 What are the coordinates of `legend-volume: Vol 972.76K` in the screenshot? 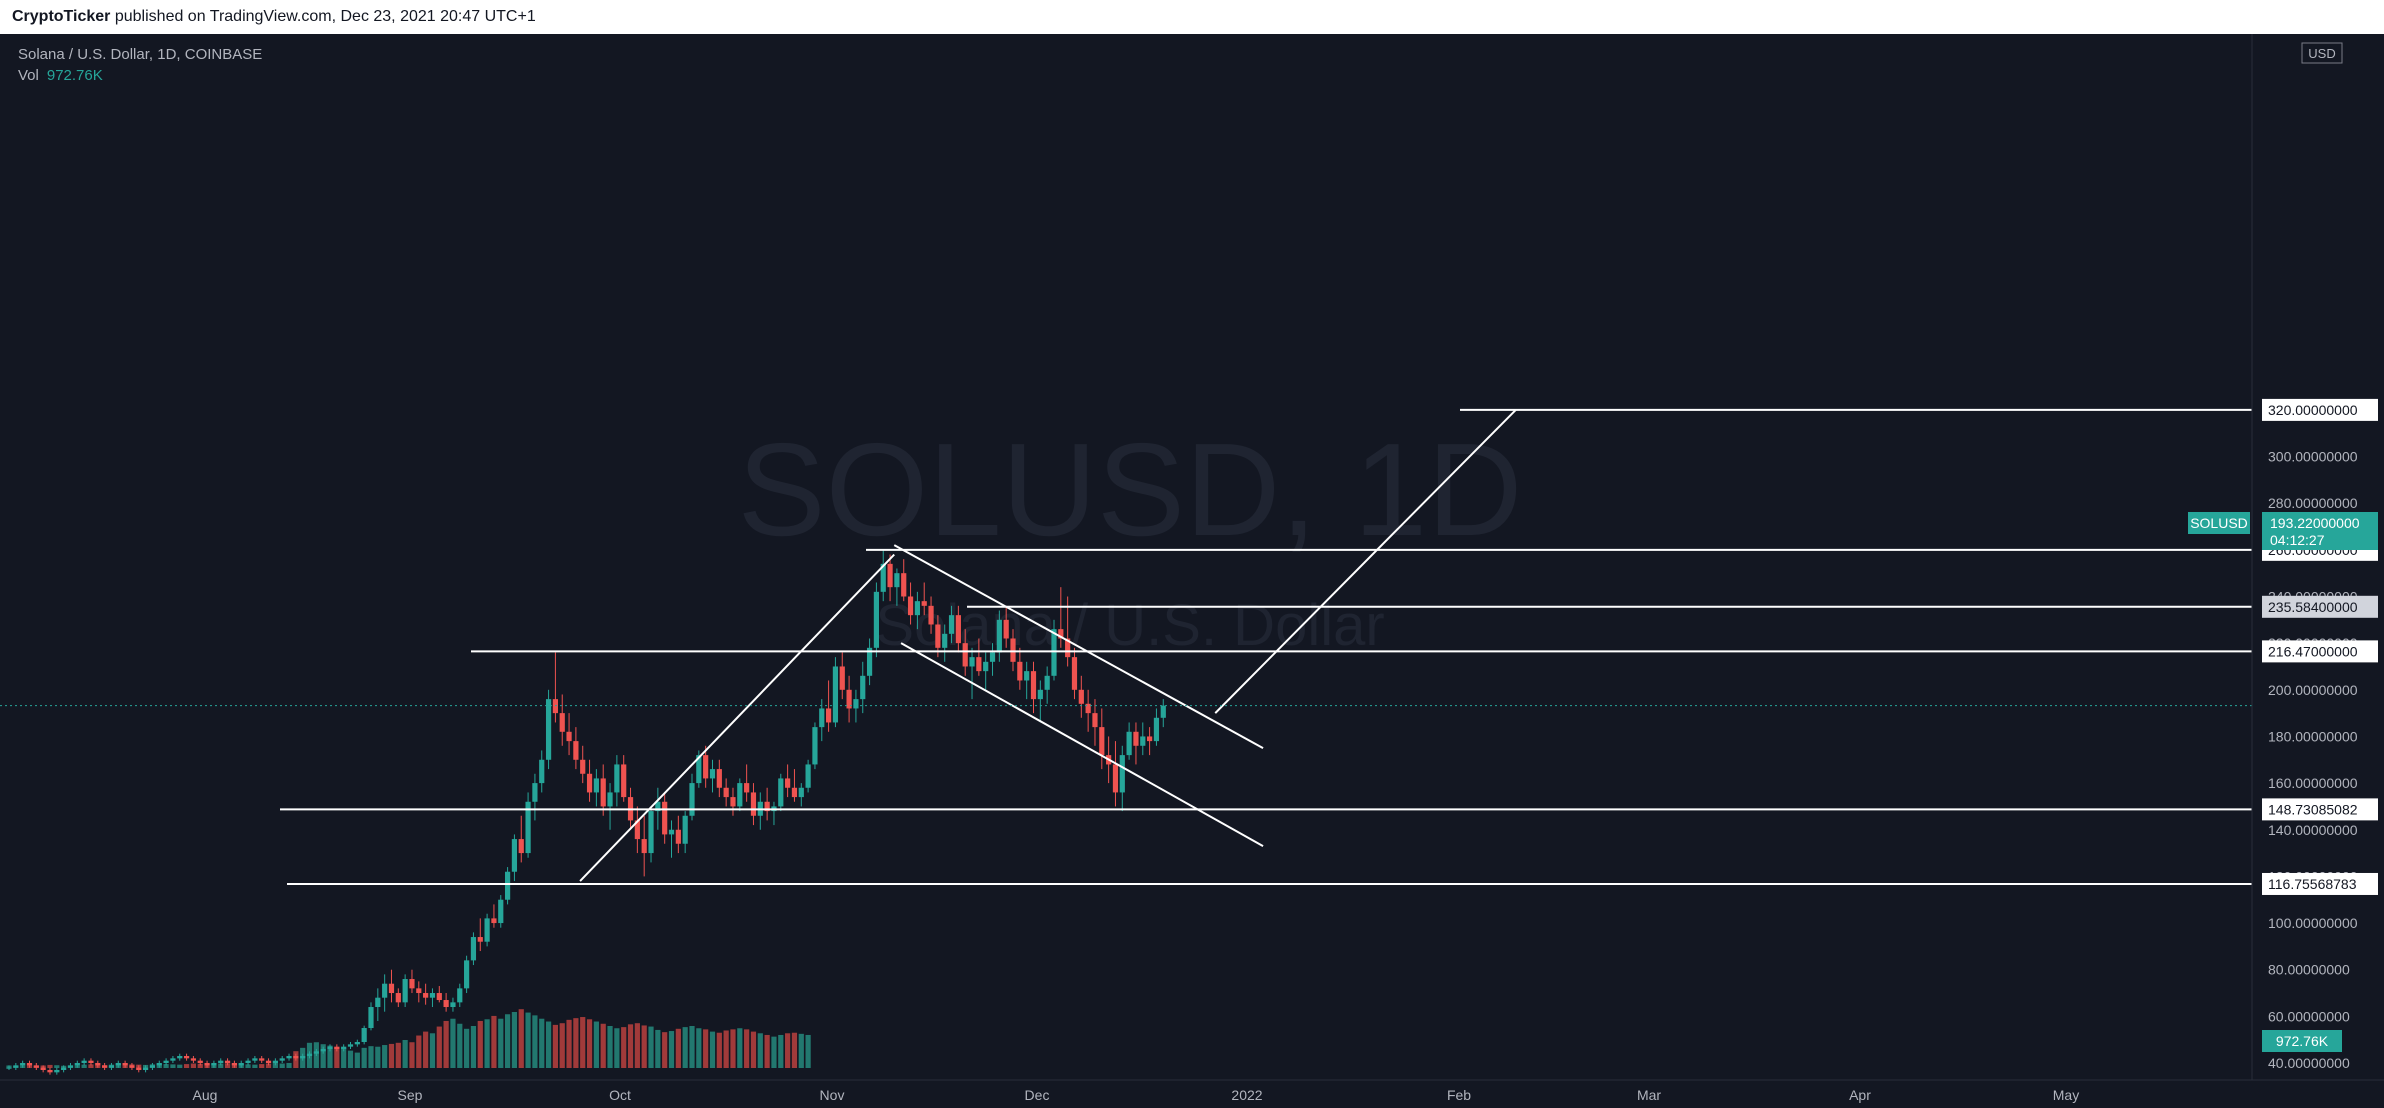 It's located at (60, 75).